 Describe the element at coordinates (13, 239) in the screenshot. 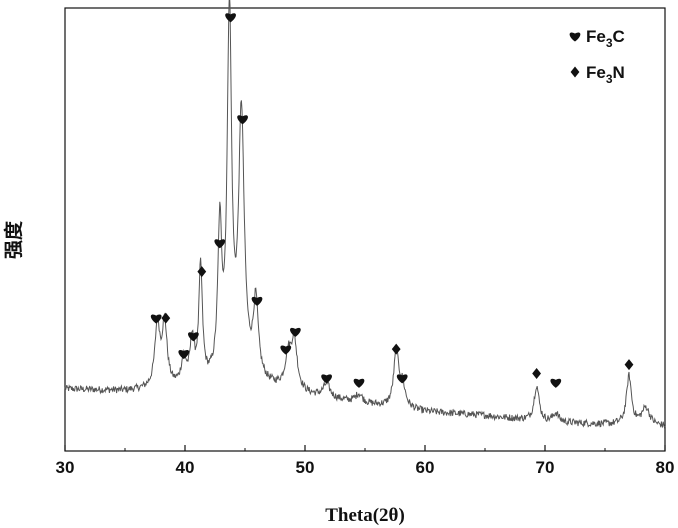

I see `y-axis-title: 强度` at that location.